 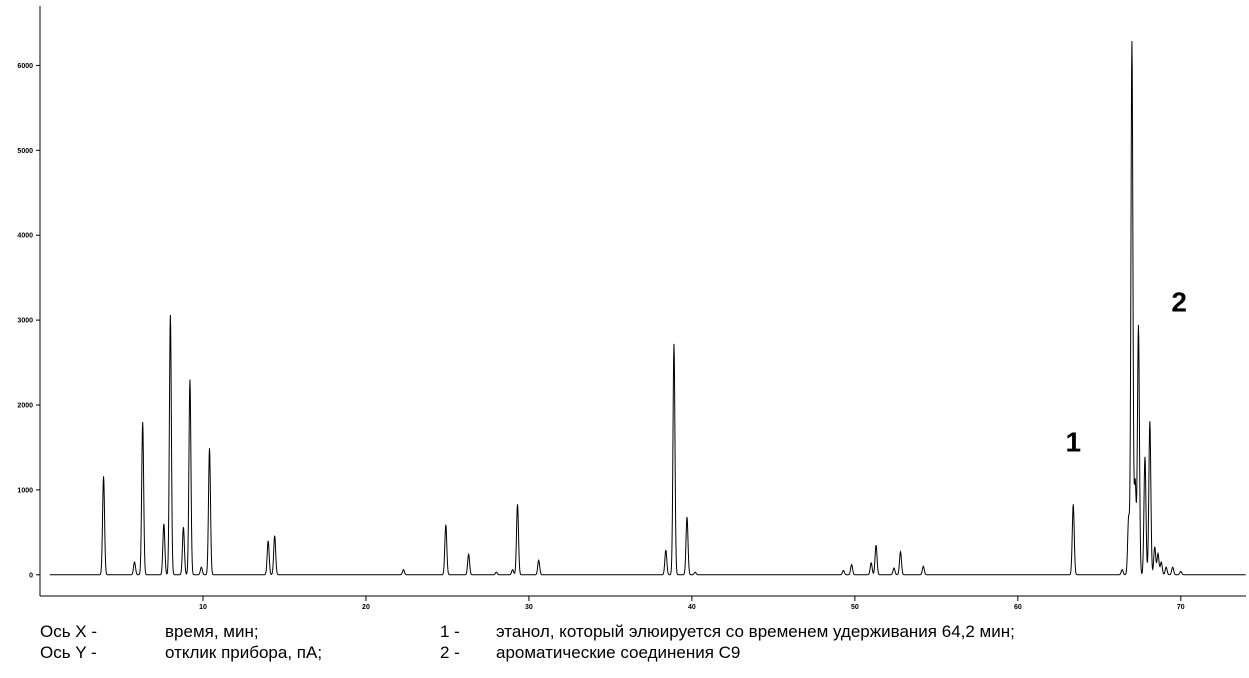 I want to click on y-tick-label: 1000, so click(x=25, y=490).